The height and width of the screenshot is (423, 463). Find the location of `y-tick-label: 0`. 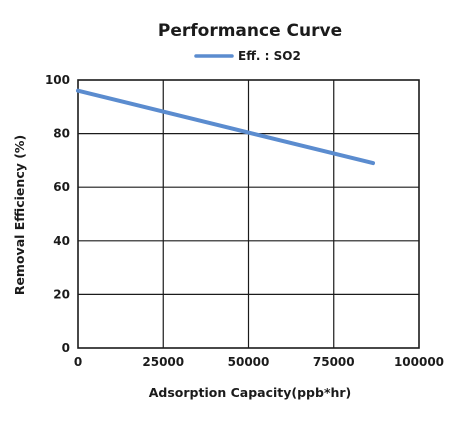

y-tick-label: 0 is located at coordinates (66, 348).